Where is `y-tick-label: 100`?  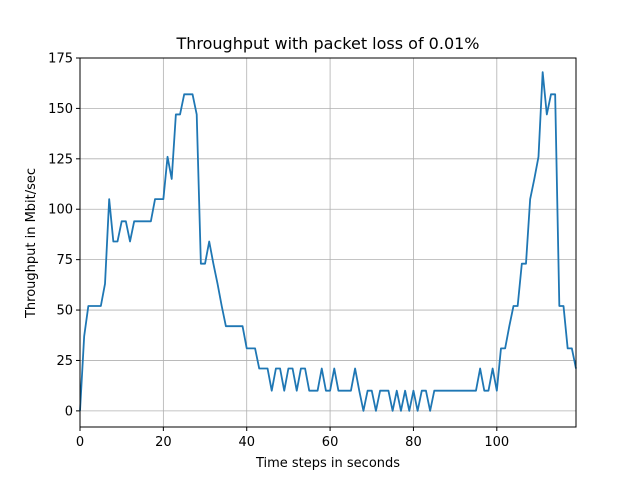 y-tick-label: 100 is located at coordinates (60, 210).